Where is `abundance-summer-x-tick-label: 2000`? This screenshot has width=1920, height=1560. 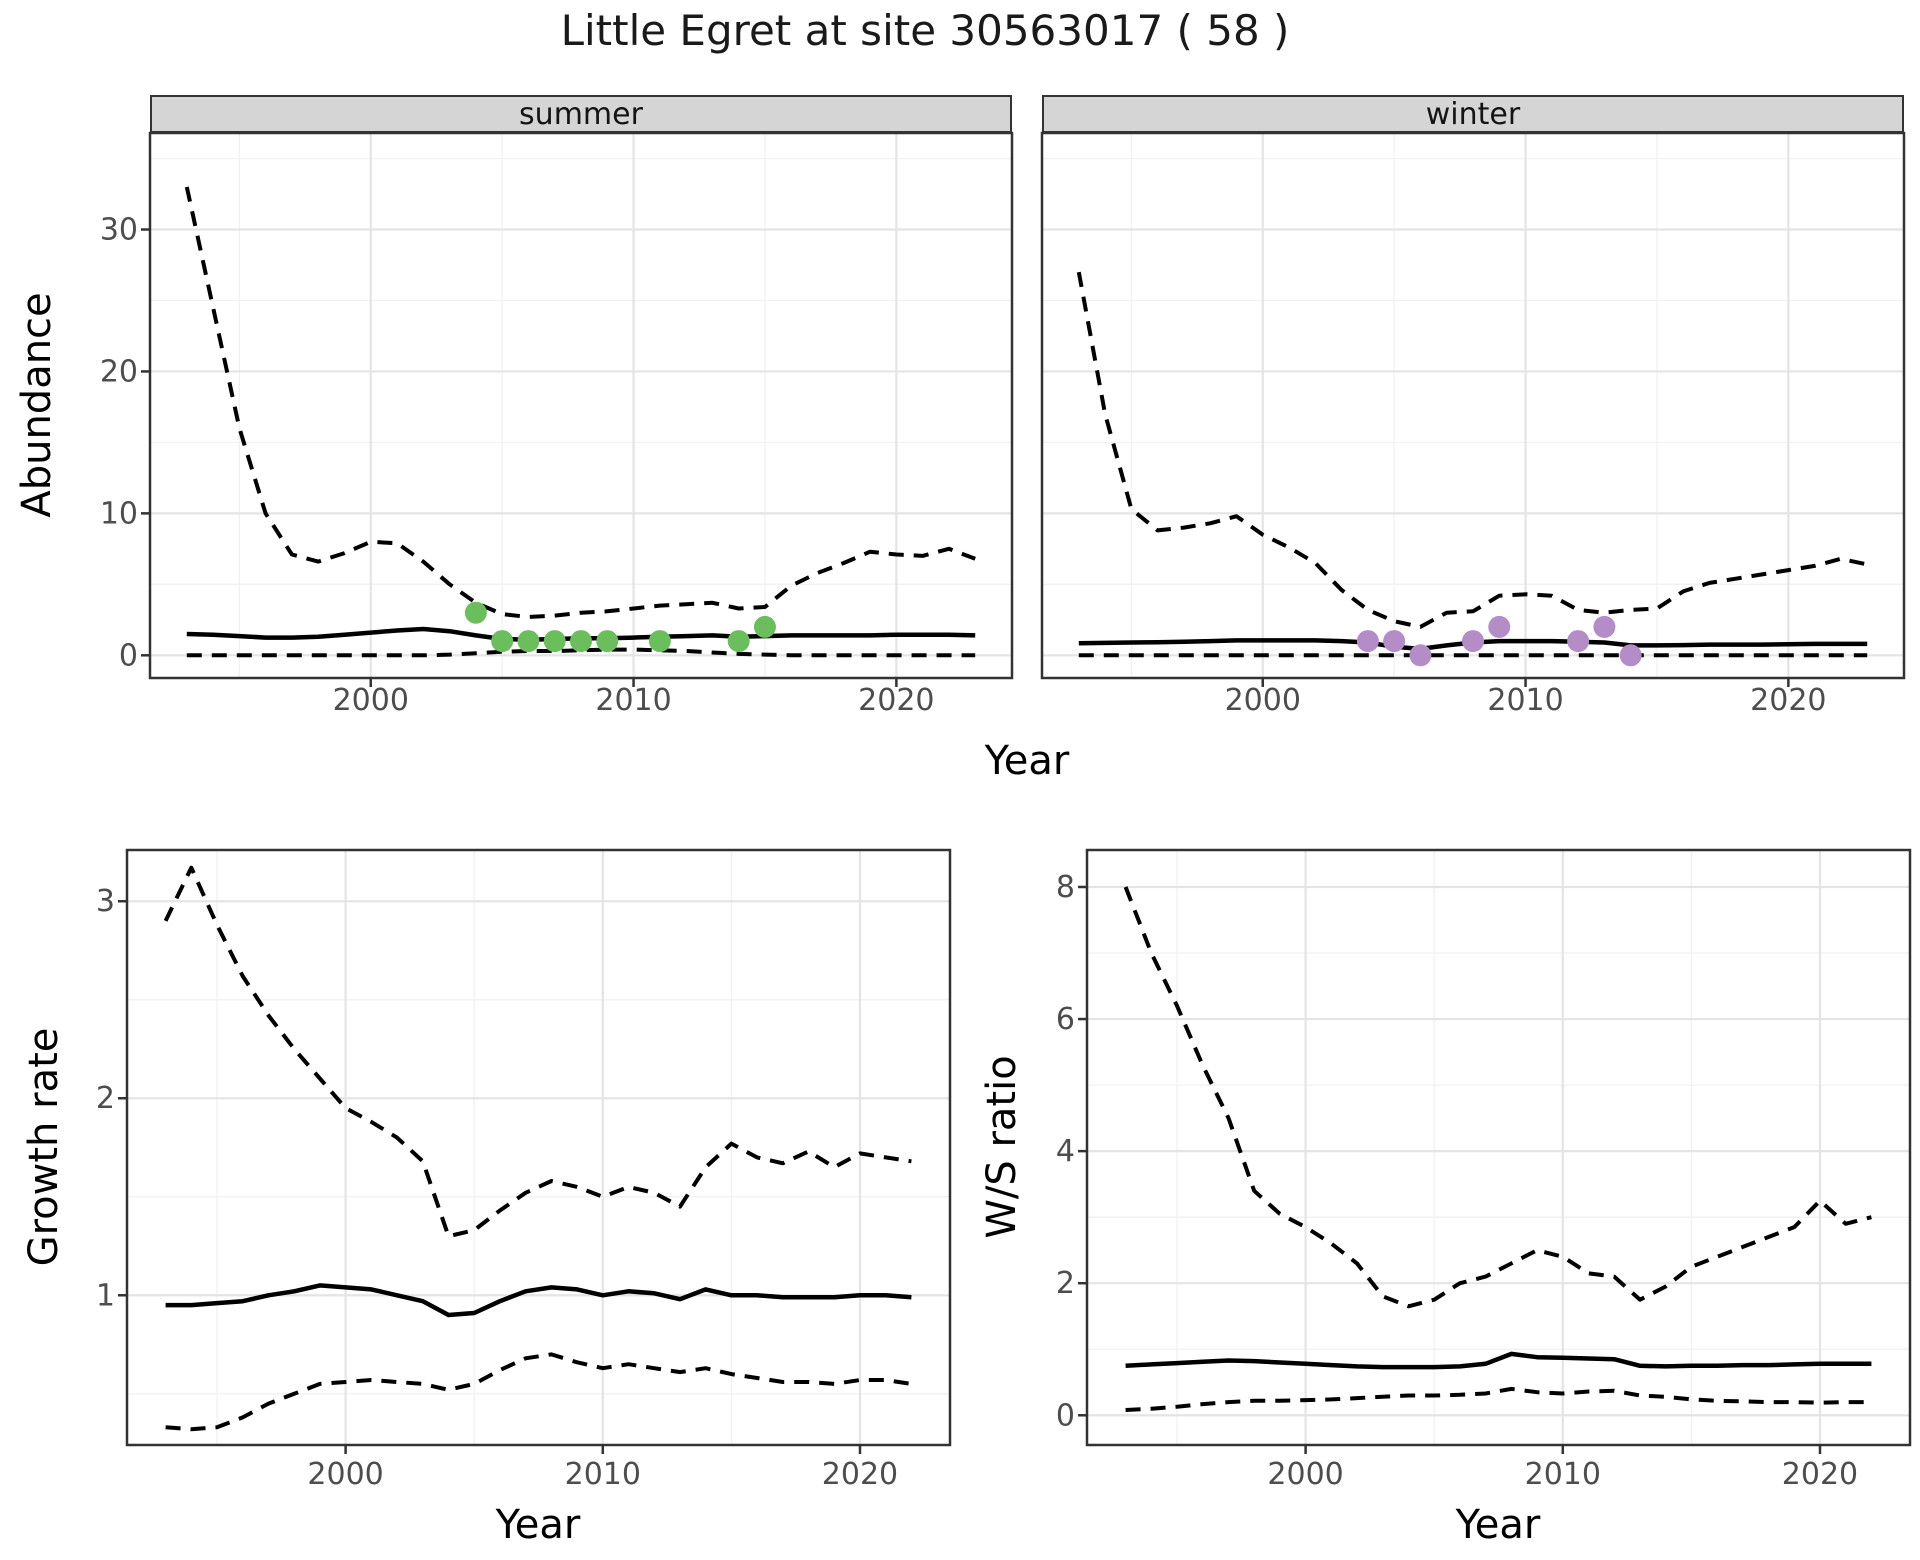
abundance-summer-x-tick-label: 2000 is located at coordinates (371, 700).